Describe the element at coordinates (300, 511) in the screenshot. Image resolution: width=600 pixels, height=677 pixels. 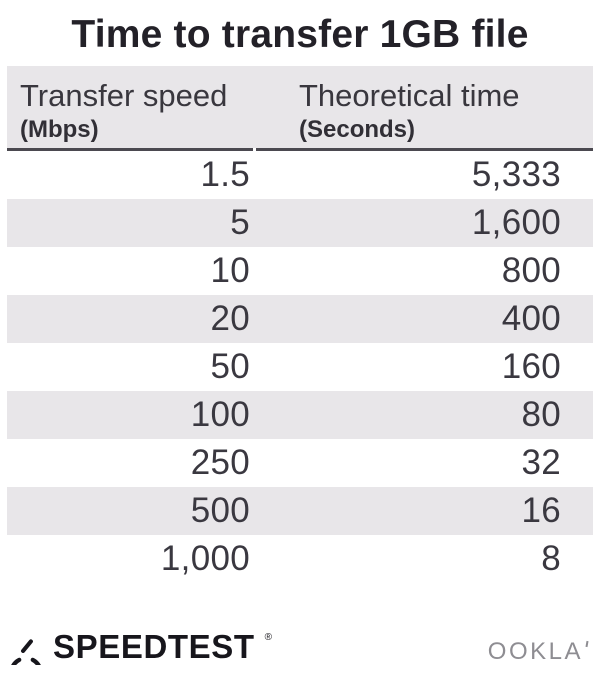
I see `table-row: 500 16` at that location.